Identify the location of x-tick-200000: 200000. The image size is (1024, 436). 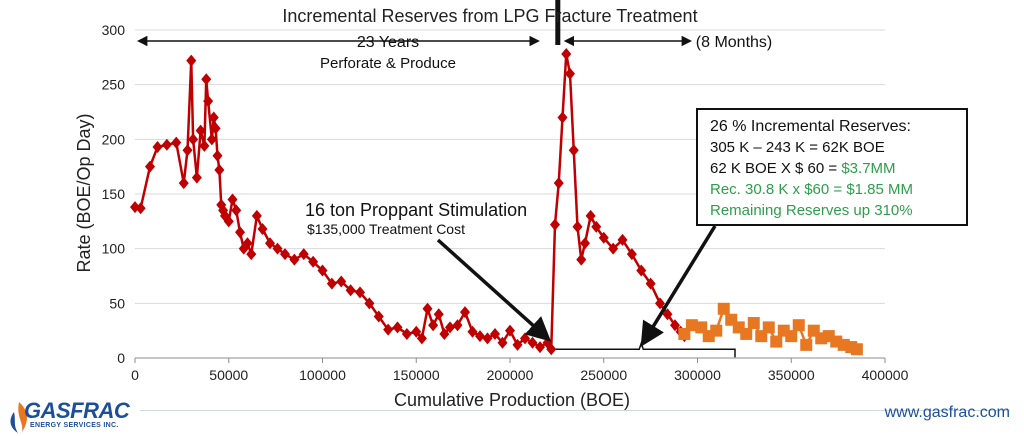
(510, 375).